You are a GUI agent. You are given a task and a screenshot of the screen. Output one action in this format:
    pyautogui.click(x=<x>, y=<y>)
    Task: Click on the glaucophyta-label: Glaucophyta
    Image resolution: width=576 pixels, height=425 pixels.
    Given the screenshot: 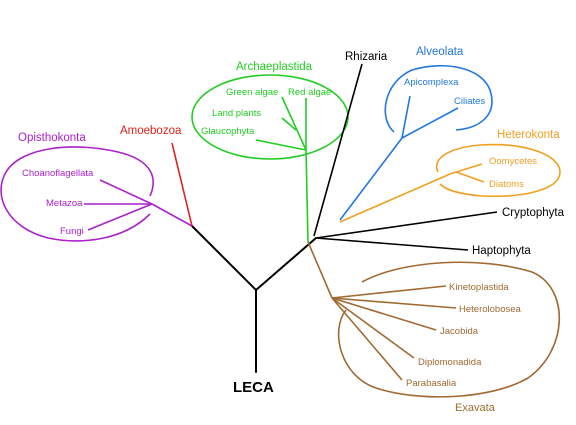 What is the action you would take?
    pyautogui.click(x=228, y=131)
    